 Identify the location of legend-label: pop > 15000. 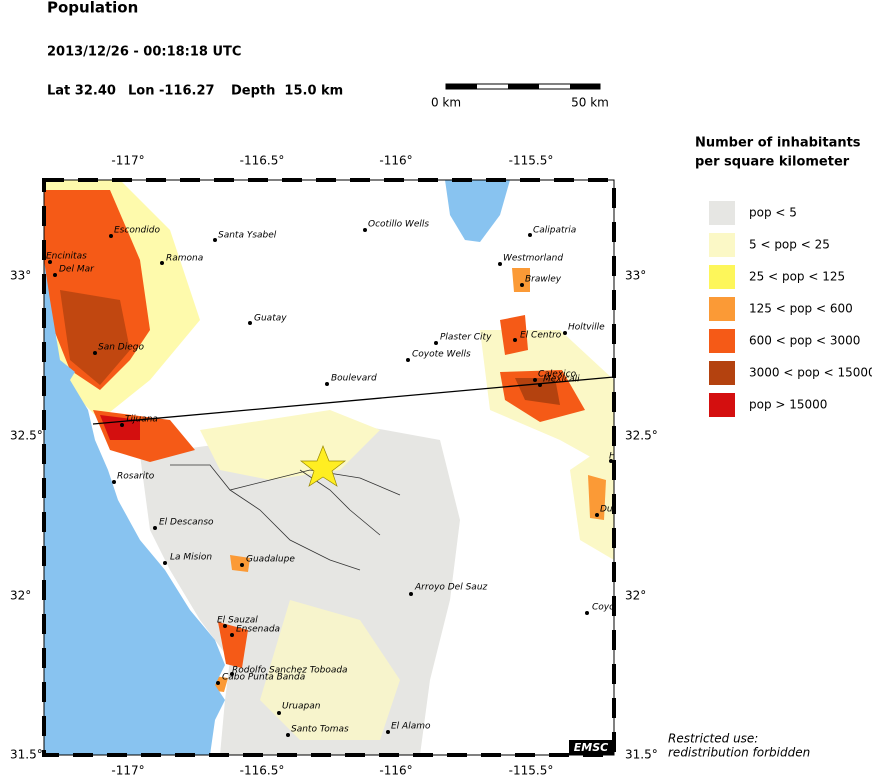
(788, 405).